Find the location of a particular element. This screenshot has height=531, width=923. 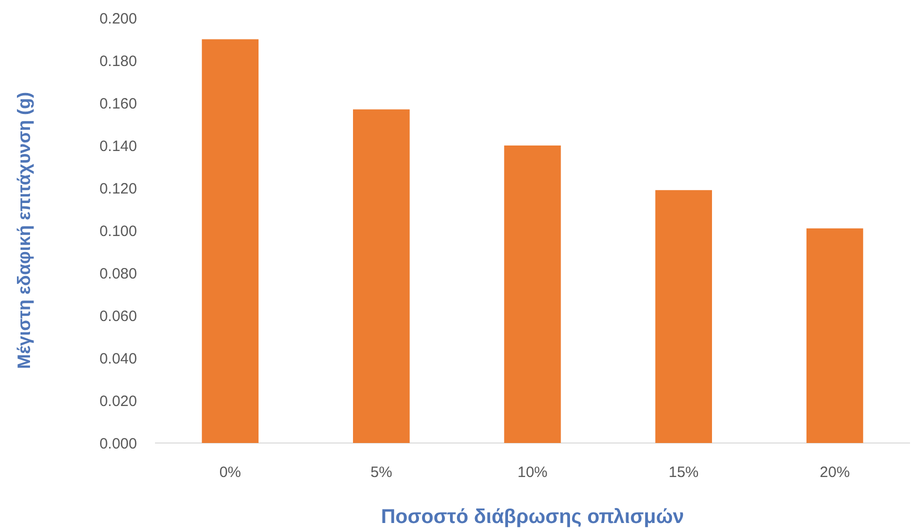

y-tick-label: 0.140 is located at coordinates (118, 146).